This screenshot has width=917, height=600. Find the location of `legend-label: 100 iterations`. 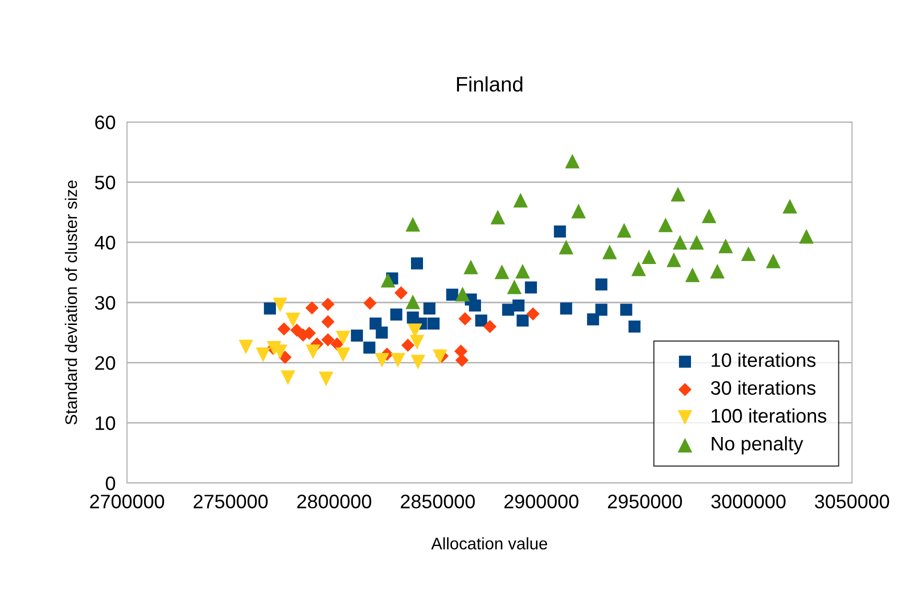

legend-label: 100 iterations is located at coordinates (769, 415).